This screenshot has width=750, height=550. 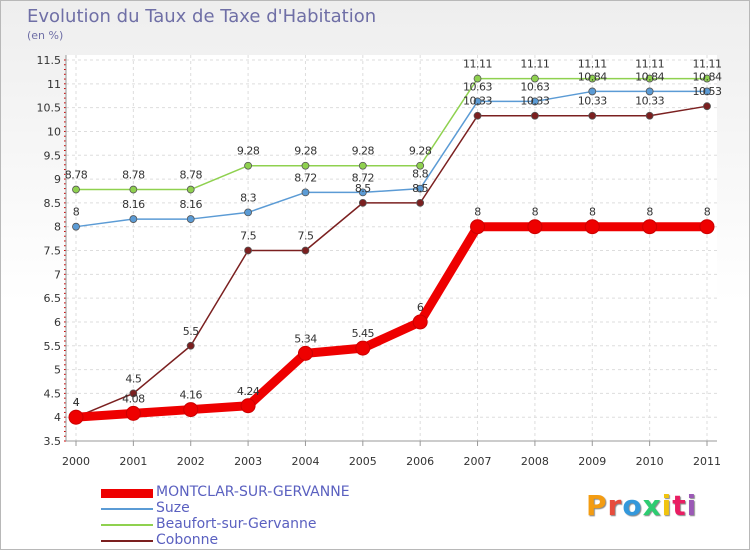 I want to click on data-label: 10.63, so click(x=534, y=86).